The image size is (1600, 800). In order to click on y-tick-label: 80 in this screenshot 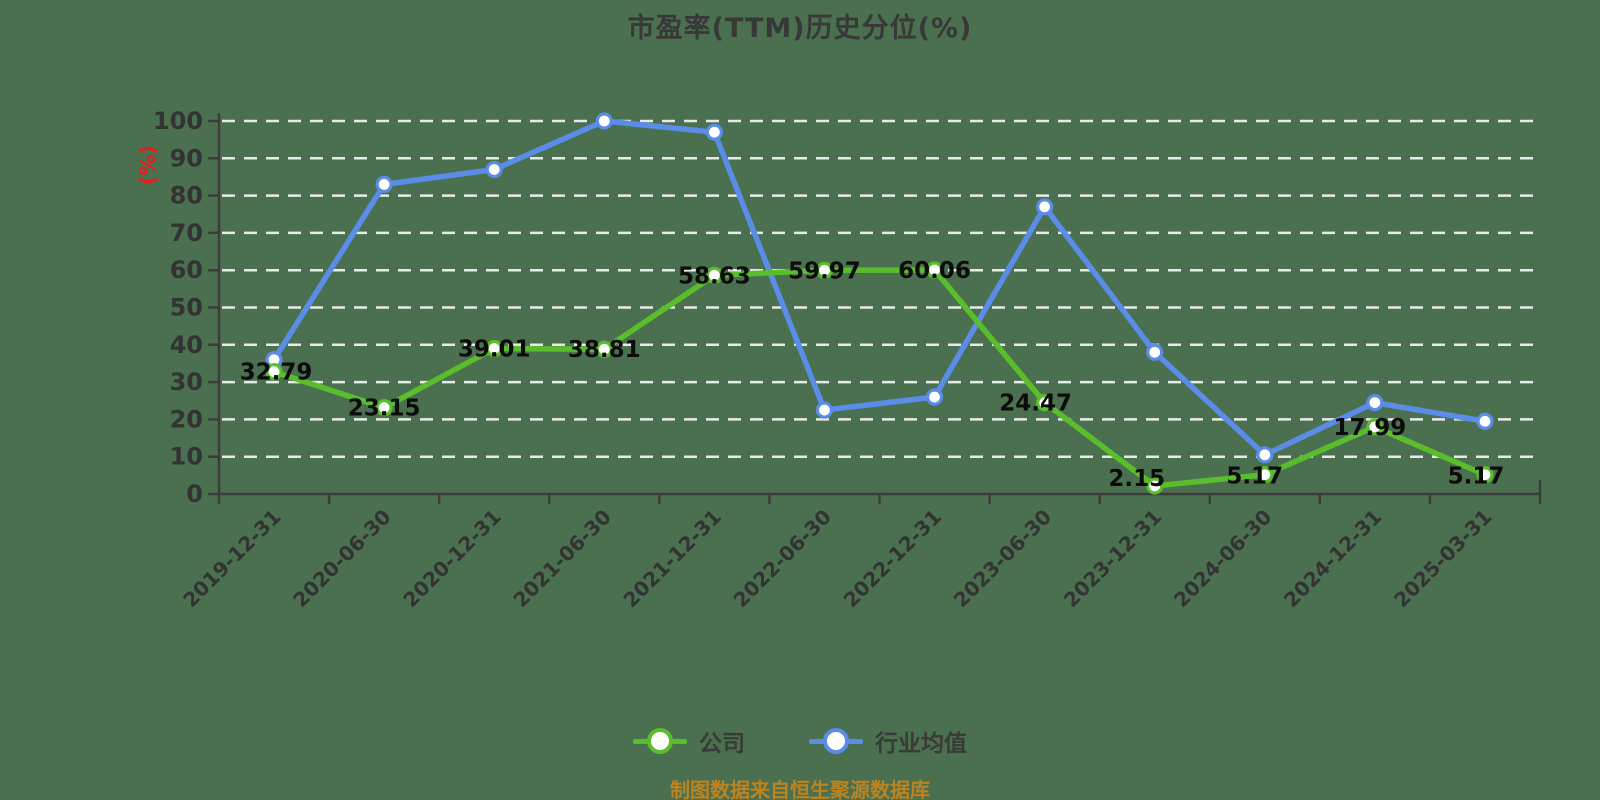, I will do `click(186, 196)`.